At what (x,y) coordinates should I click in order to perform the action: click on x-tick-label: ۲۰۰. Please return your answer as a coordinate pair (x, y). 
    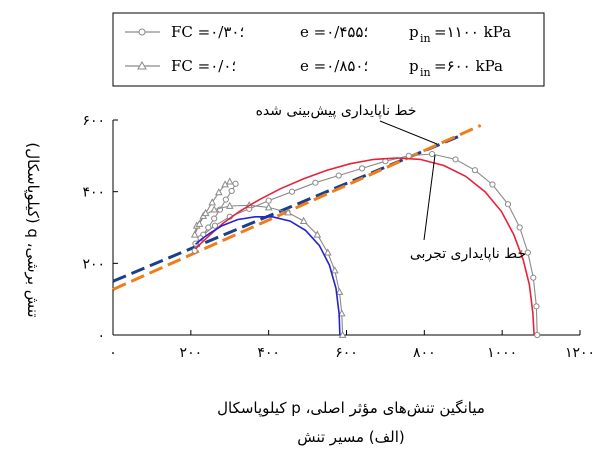
    Looking at the image, I should click on (191, 353).